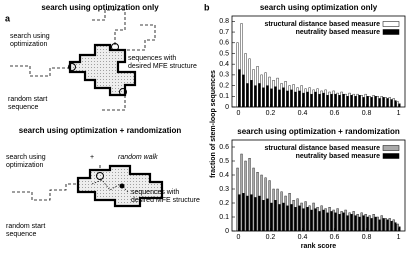  Describe the element at coordinates (303, 113) in the screenshot. I see `x-tick-label: 0.4` at that location.